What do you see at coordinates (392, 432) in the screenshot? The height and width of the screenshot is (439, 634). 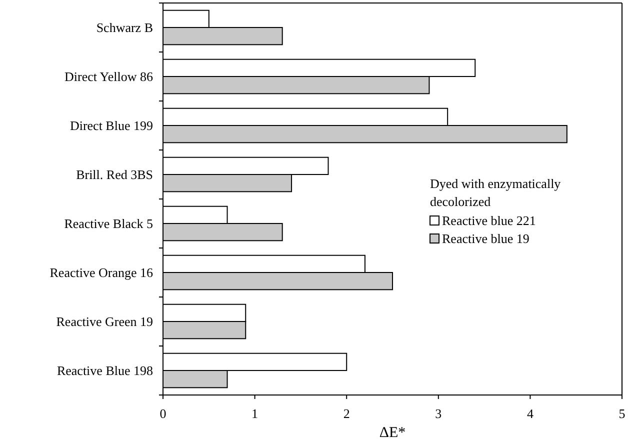 I see `x-axis-title: ΔE*` at bounding box center [392, 432].